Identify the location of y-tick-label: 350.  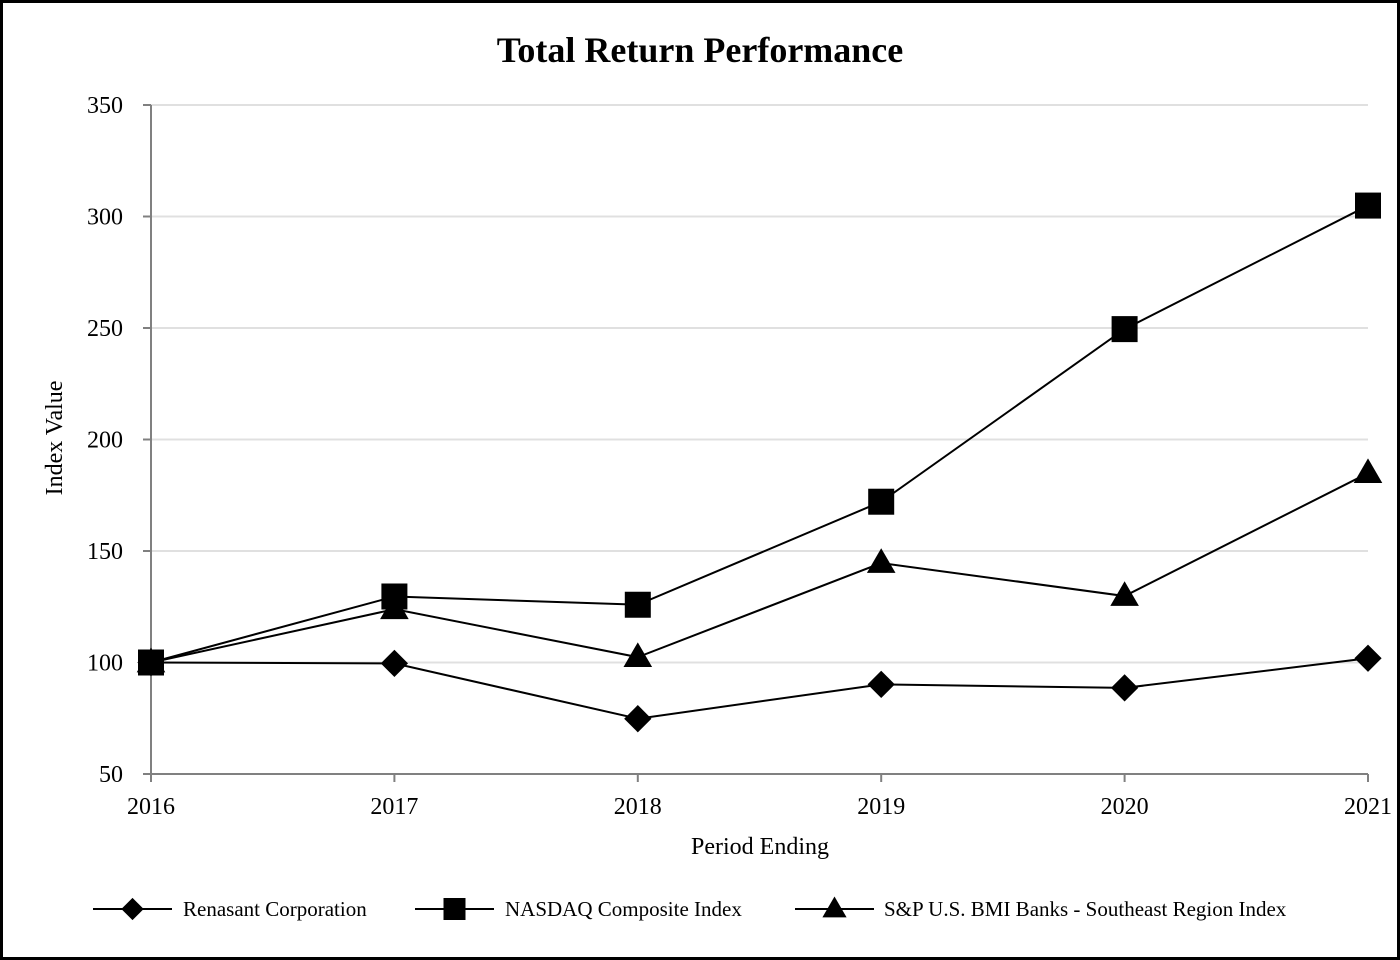
(105, 106).